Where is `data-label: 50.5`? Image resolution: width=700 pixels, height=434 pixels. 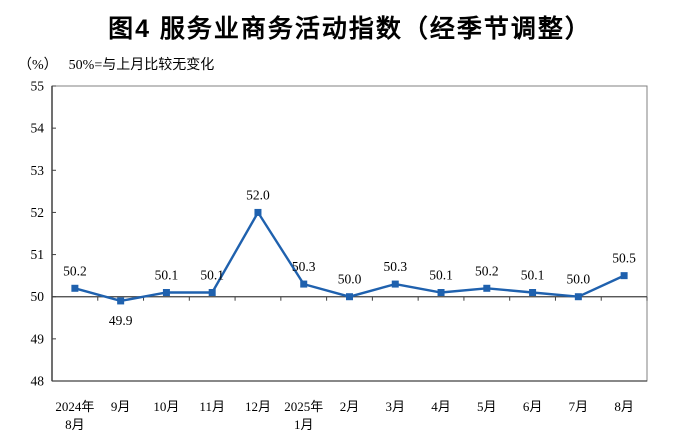
data-label: 50.5 is located at coordinates (624, 258).